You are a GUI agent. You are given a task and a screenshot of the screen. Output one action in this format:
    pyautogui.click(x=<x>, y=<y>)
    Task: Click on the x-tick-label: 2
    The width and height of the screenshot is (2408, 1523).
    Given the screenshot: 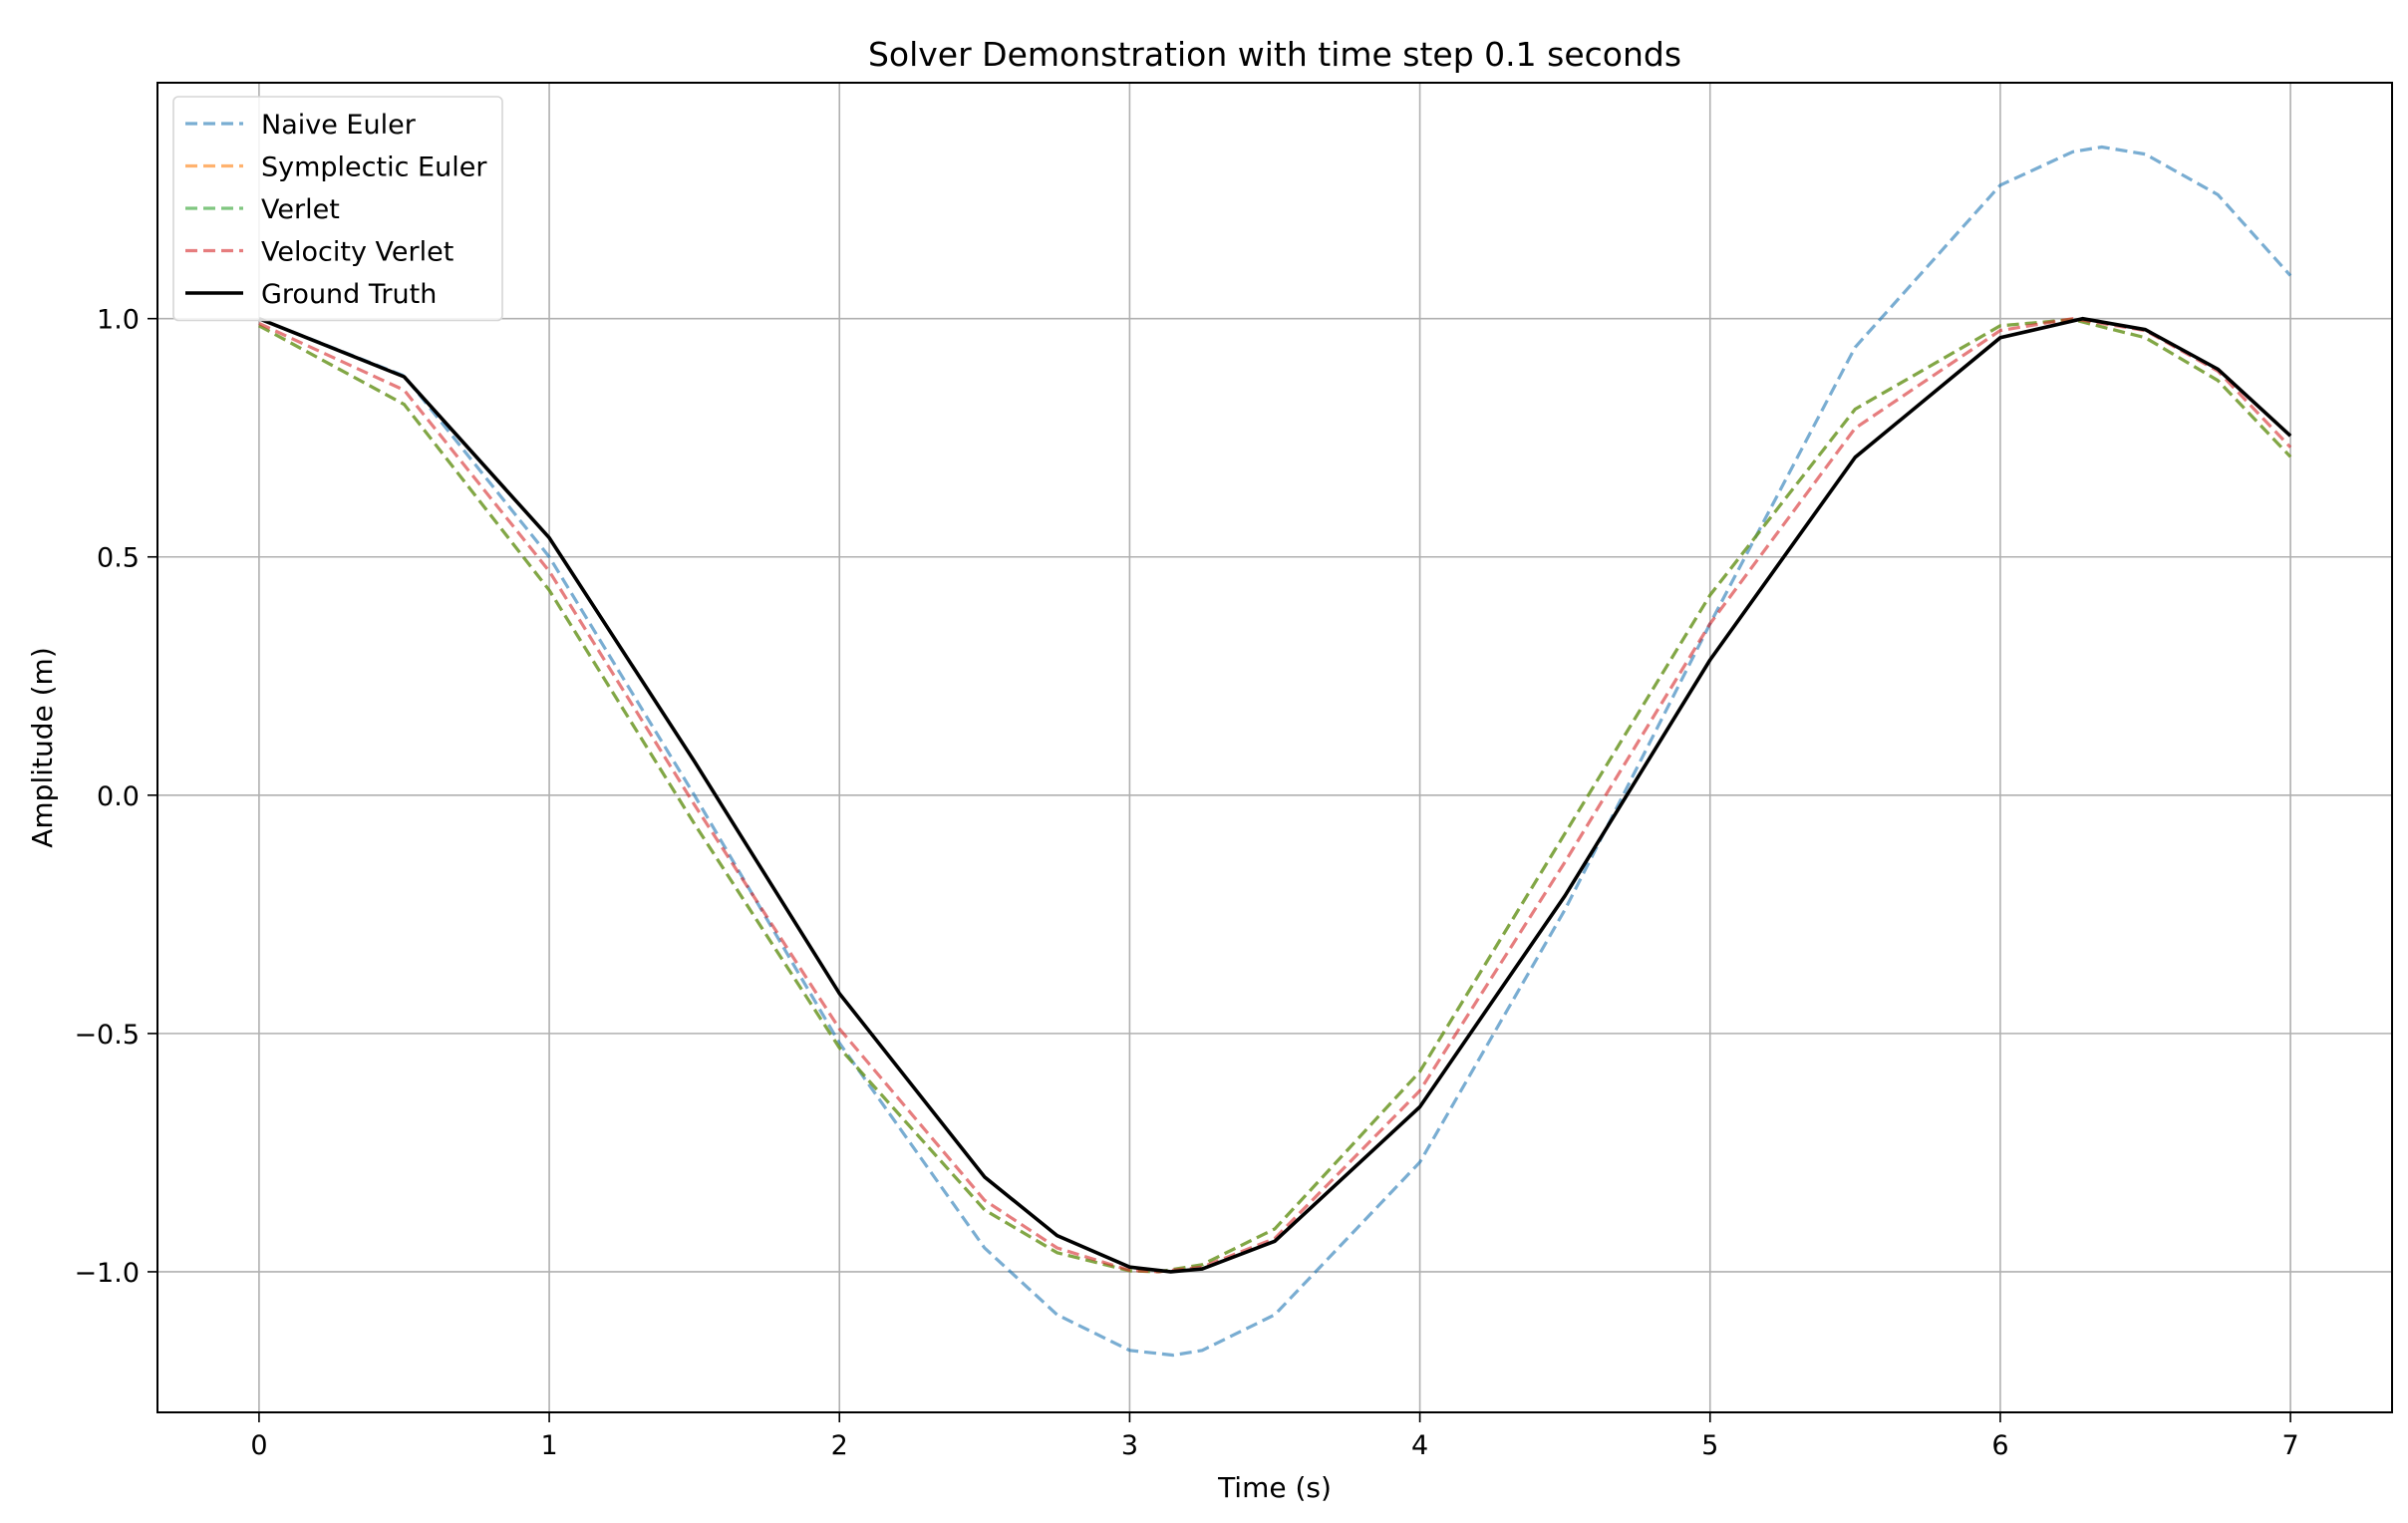 What is the action you would take?
    pyautogui.click(x=839, y=1445)
    